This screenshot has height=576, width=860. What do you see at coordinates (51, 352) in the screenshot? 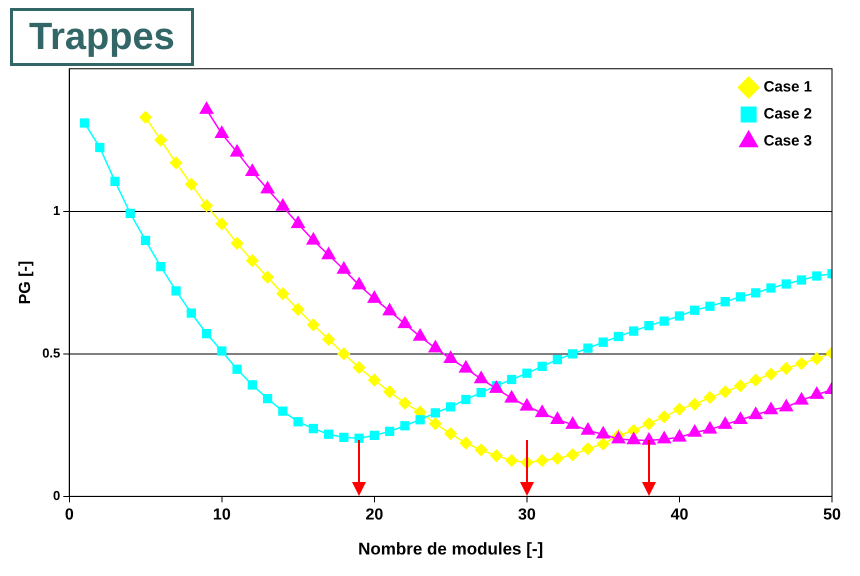
I see `y-tick-label: 0.5` at bounding box center [51, 352].